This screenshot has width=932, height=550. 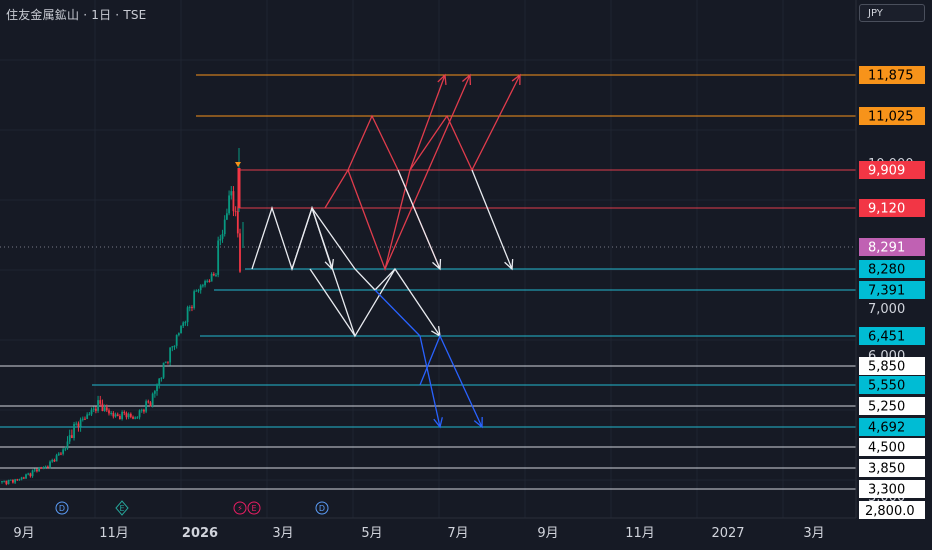 What do you see at coordinates (76, 15) in the screenshot?
I see `symbol-title: 住友金属鉱山 · 1日 · TSE` at bounding box center [76, 15].